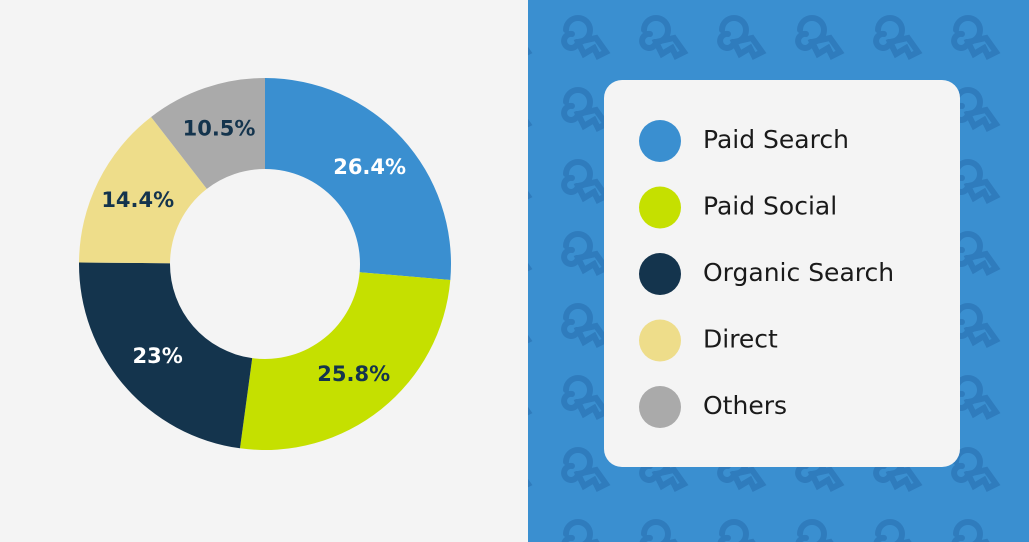 The width and height of the screenshot is (1029, 542). What do you see at coordinates (137, 200) in the screenshot?
I see `slice-label: 14.4%` at bounding box center [137, 200].